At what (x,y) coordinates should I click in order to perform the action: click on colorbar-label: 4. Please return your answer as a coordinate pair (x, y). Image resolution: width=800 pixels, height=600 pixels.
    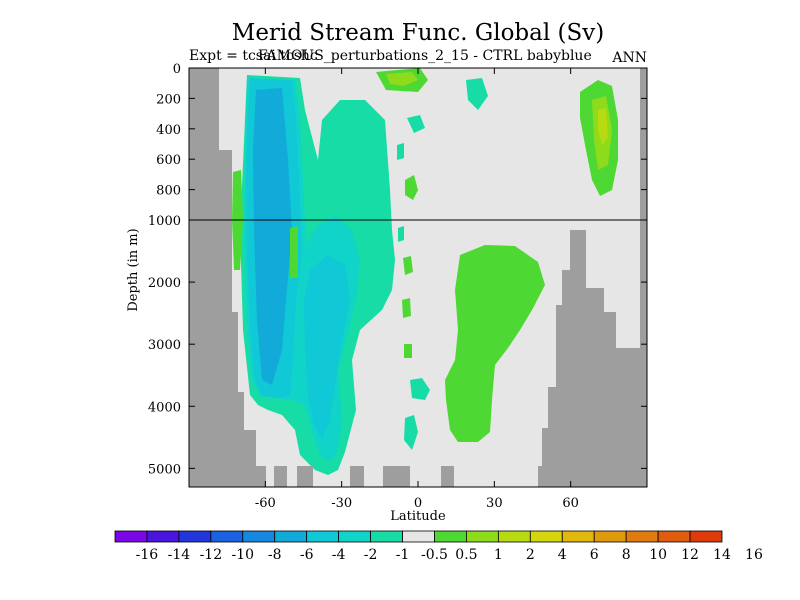
    Looking at the image, I should click on (562, 555).